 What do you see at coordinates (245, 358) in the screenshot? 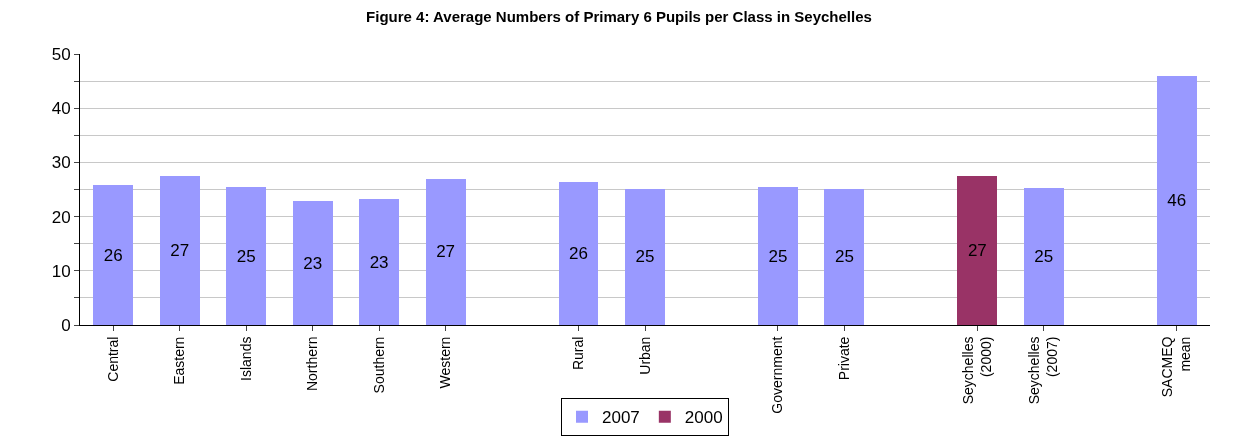
I see `x-tick-label: Islands` at bounding box center [245, 358].